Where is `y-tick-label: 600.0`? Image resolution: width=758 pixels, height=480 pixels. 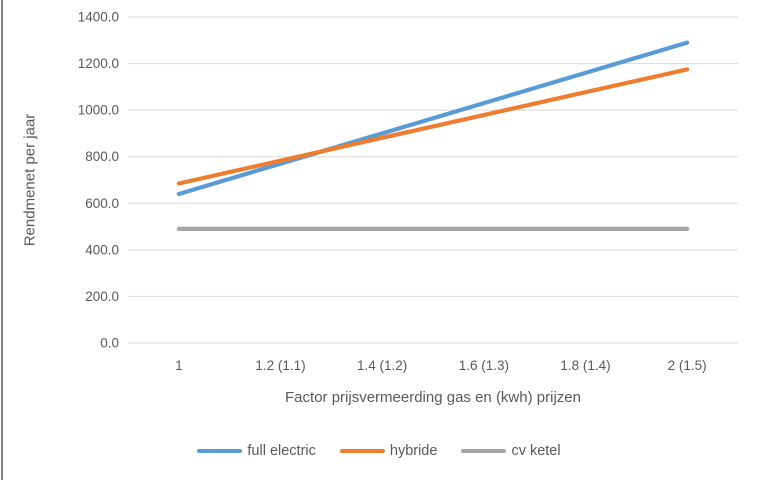
y-tick-label: 600.0 is located at coordinates (102, 203).